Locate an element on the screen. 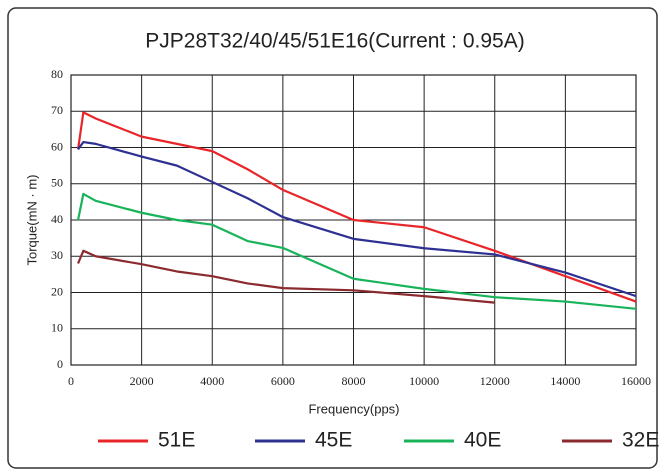 This screenshot has height=476, width=665. x-tick-label: 0 is located at coordinates (71, 381).